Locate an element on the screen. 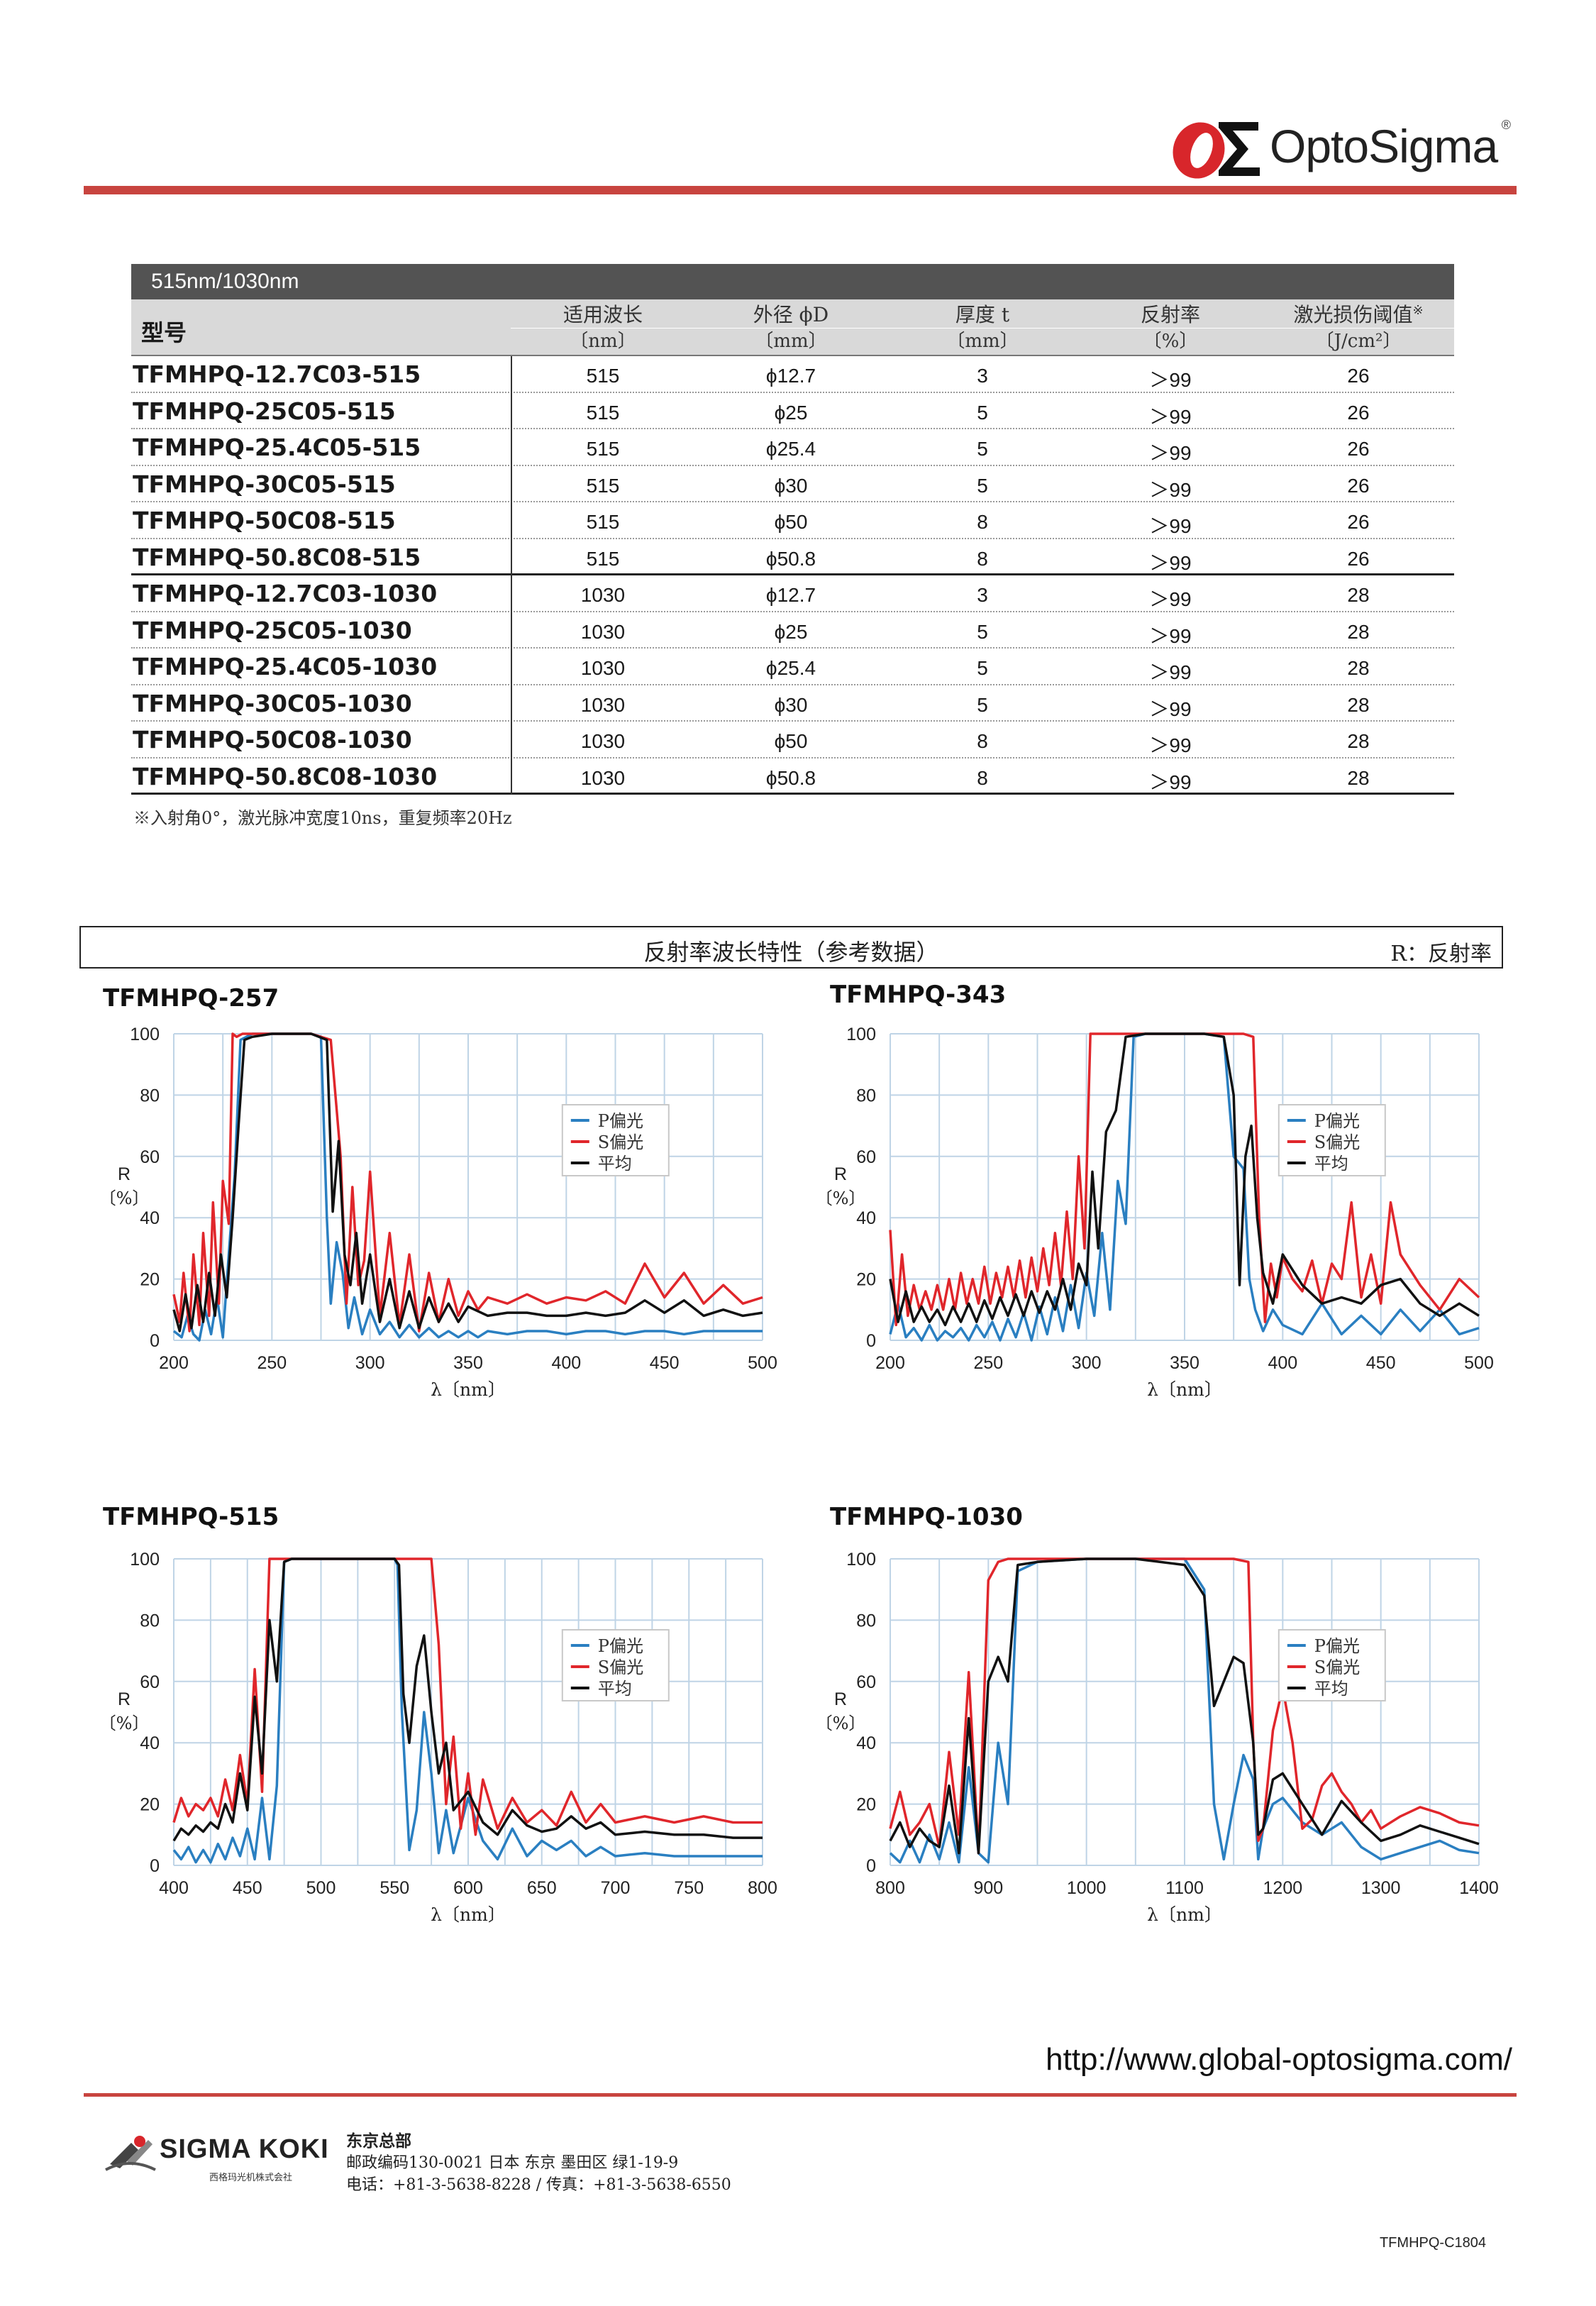  table-row: TFMHPQ-30C05-1030 1030 ϕ30 5 ＞99 28 is located at coordinates (793, 703).